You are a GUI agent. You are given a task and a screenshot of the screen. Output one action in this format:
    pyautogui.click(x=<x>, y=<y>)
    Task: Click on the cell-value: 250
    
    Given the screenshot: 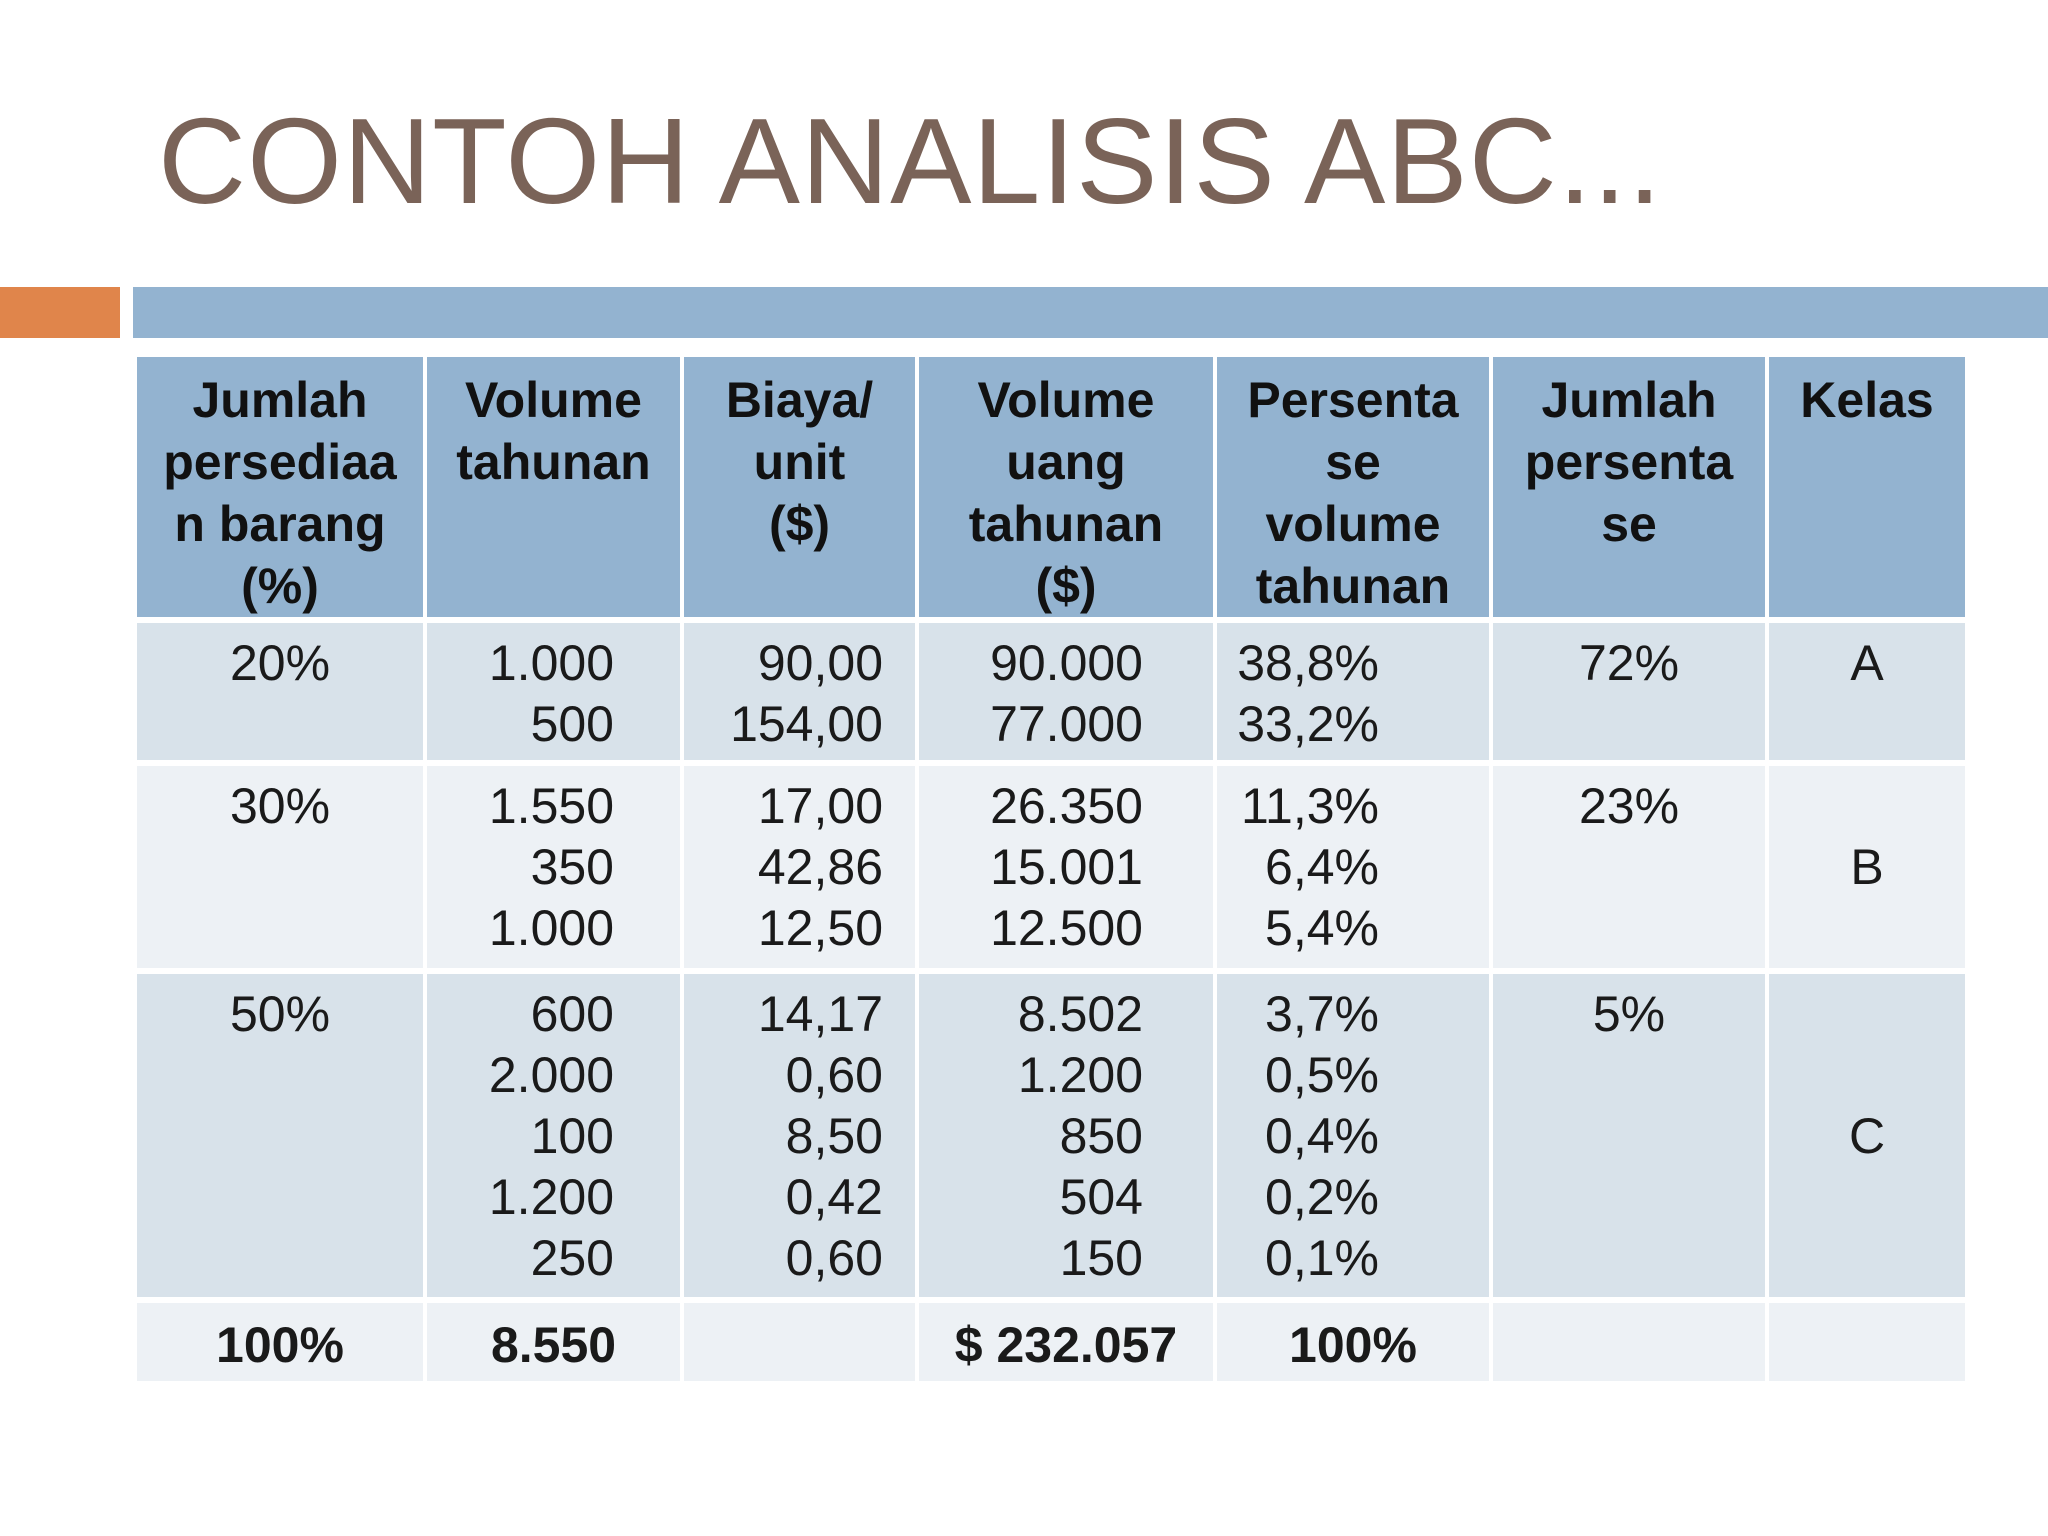 What is the action you would take?
    pyautogui.click(x=572, y=1258)
    